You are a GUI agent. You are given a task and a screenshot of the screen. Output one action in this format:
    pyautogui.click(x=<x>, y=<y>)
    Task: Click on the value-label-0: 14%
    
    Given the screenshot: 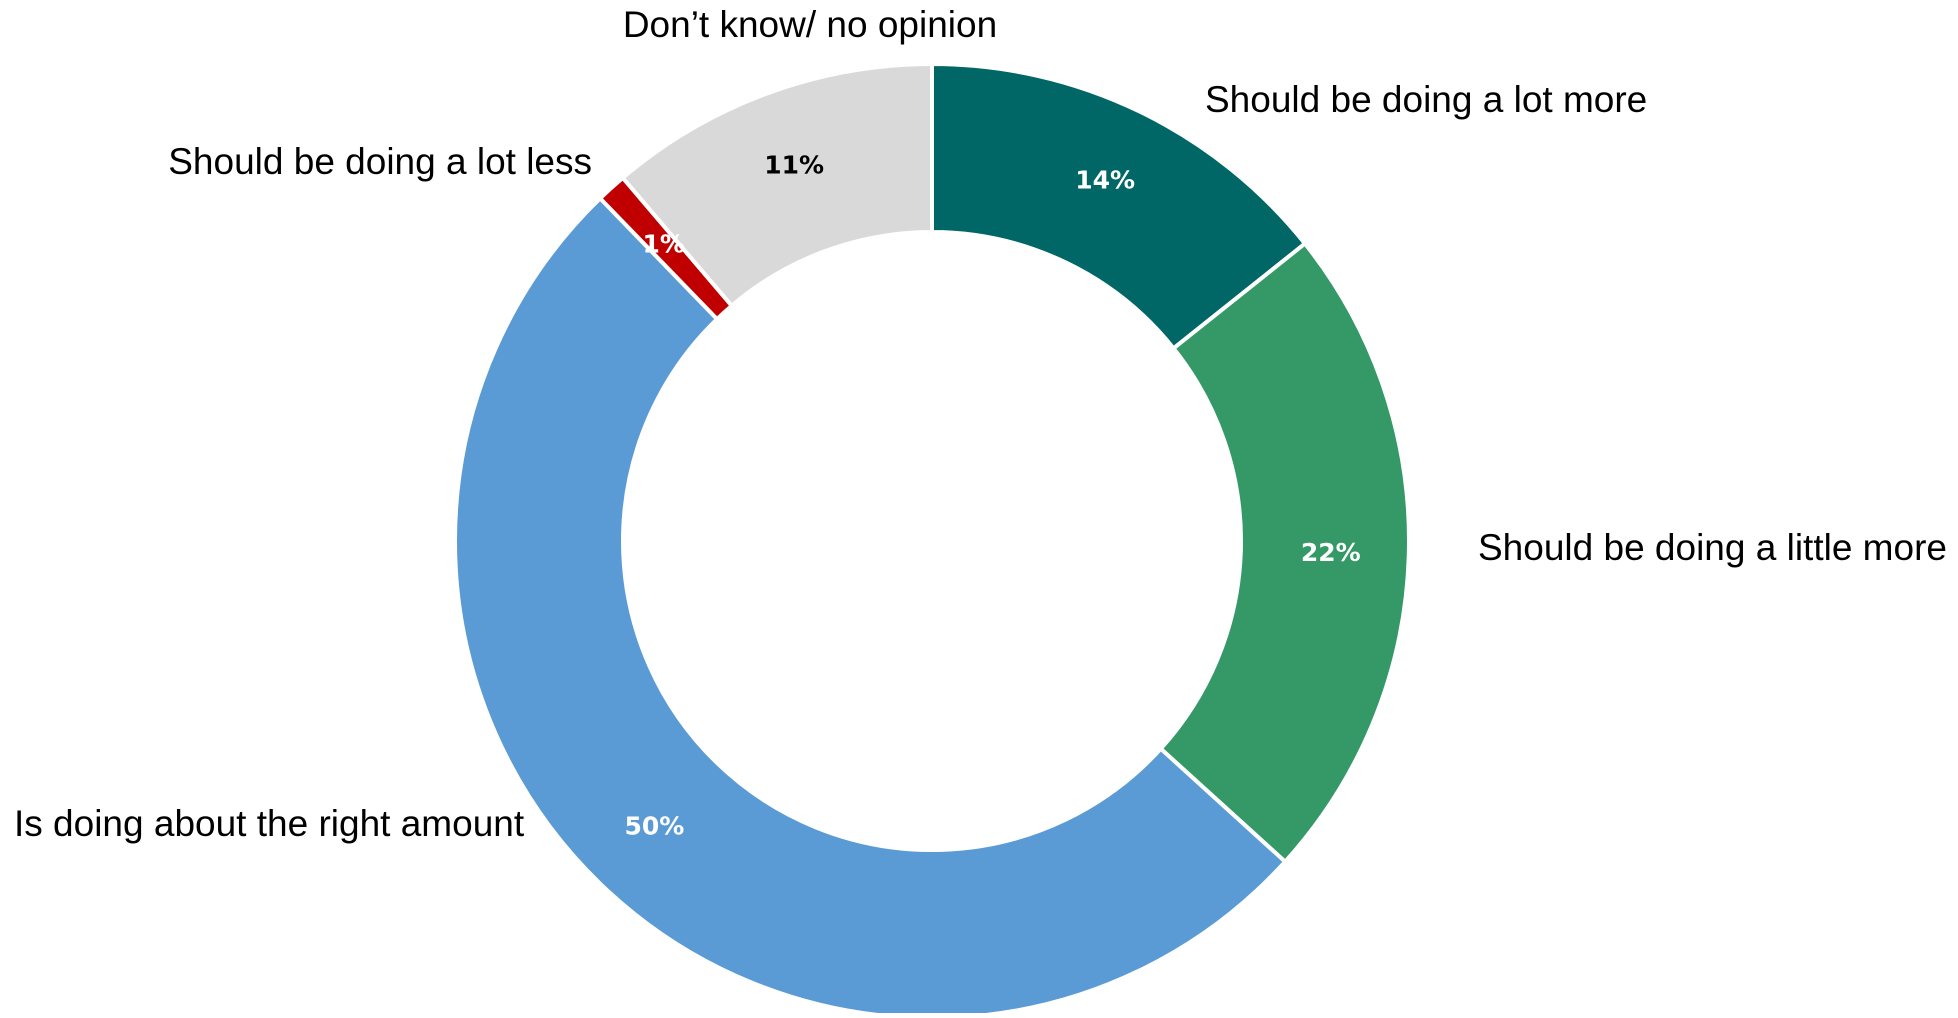 What is the action you would take?
    pyautogui.click(x=1105, y=180)
    